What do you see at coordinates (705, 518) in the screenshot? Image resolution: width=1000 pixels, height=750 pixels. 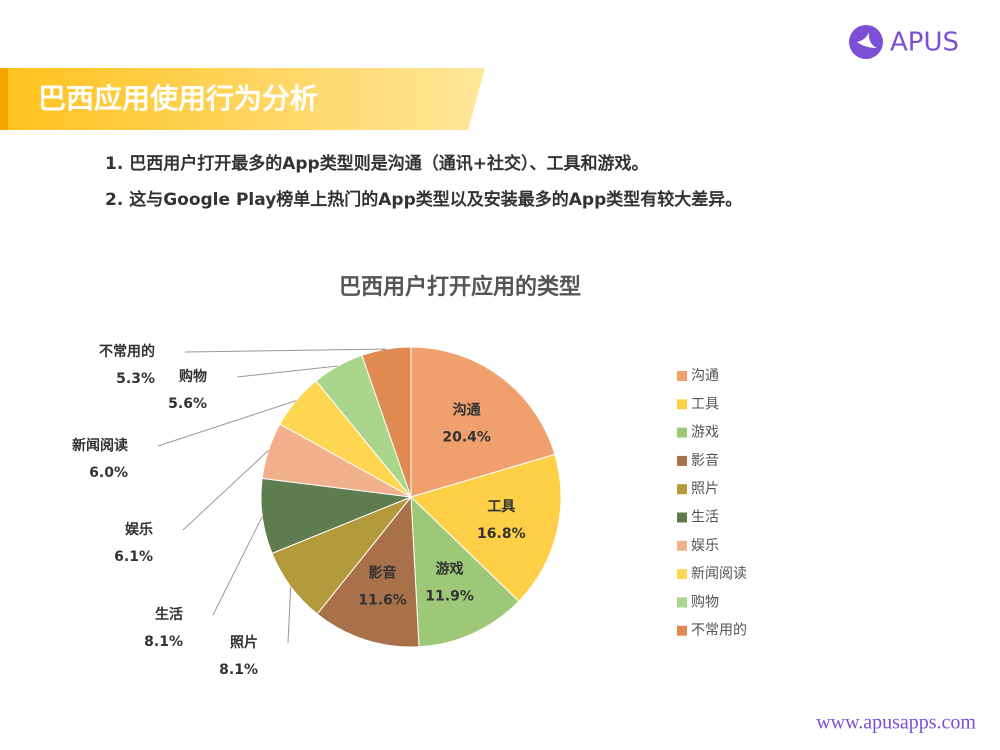 I see `legend-label: 生活` at bounding box center [705, 518].